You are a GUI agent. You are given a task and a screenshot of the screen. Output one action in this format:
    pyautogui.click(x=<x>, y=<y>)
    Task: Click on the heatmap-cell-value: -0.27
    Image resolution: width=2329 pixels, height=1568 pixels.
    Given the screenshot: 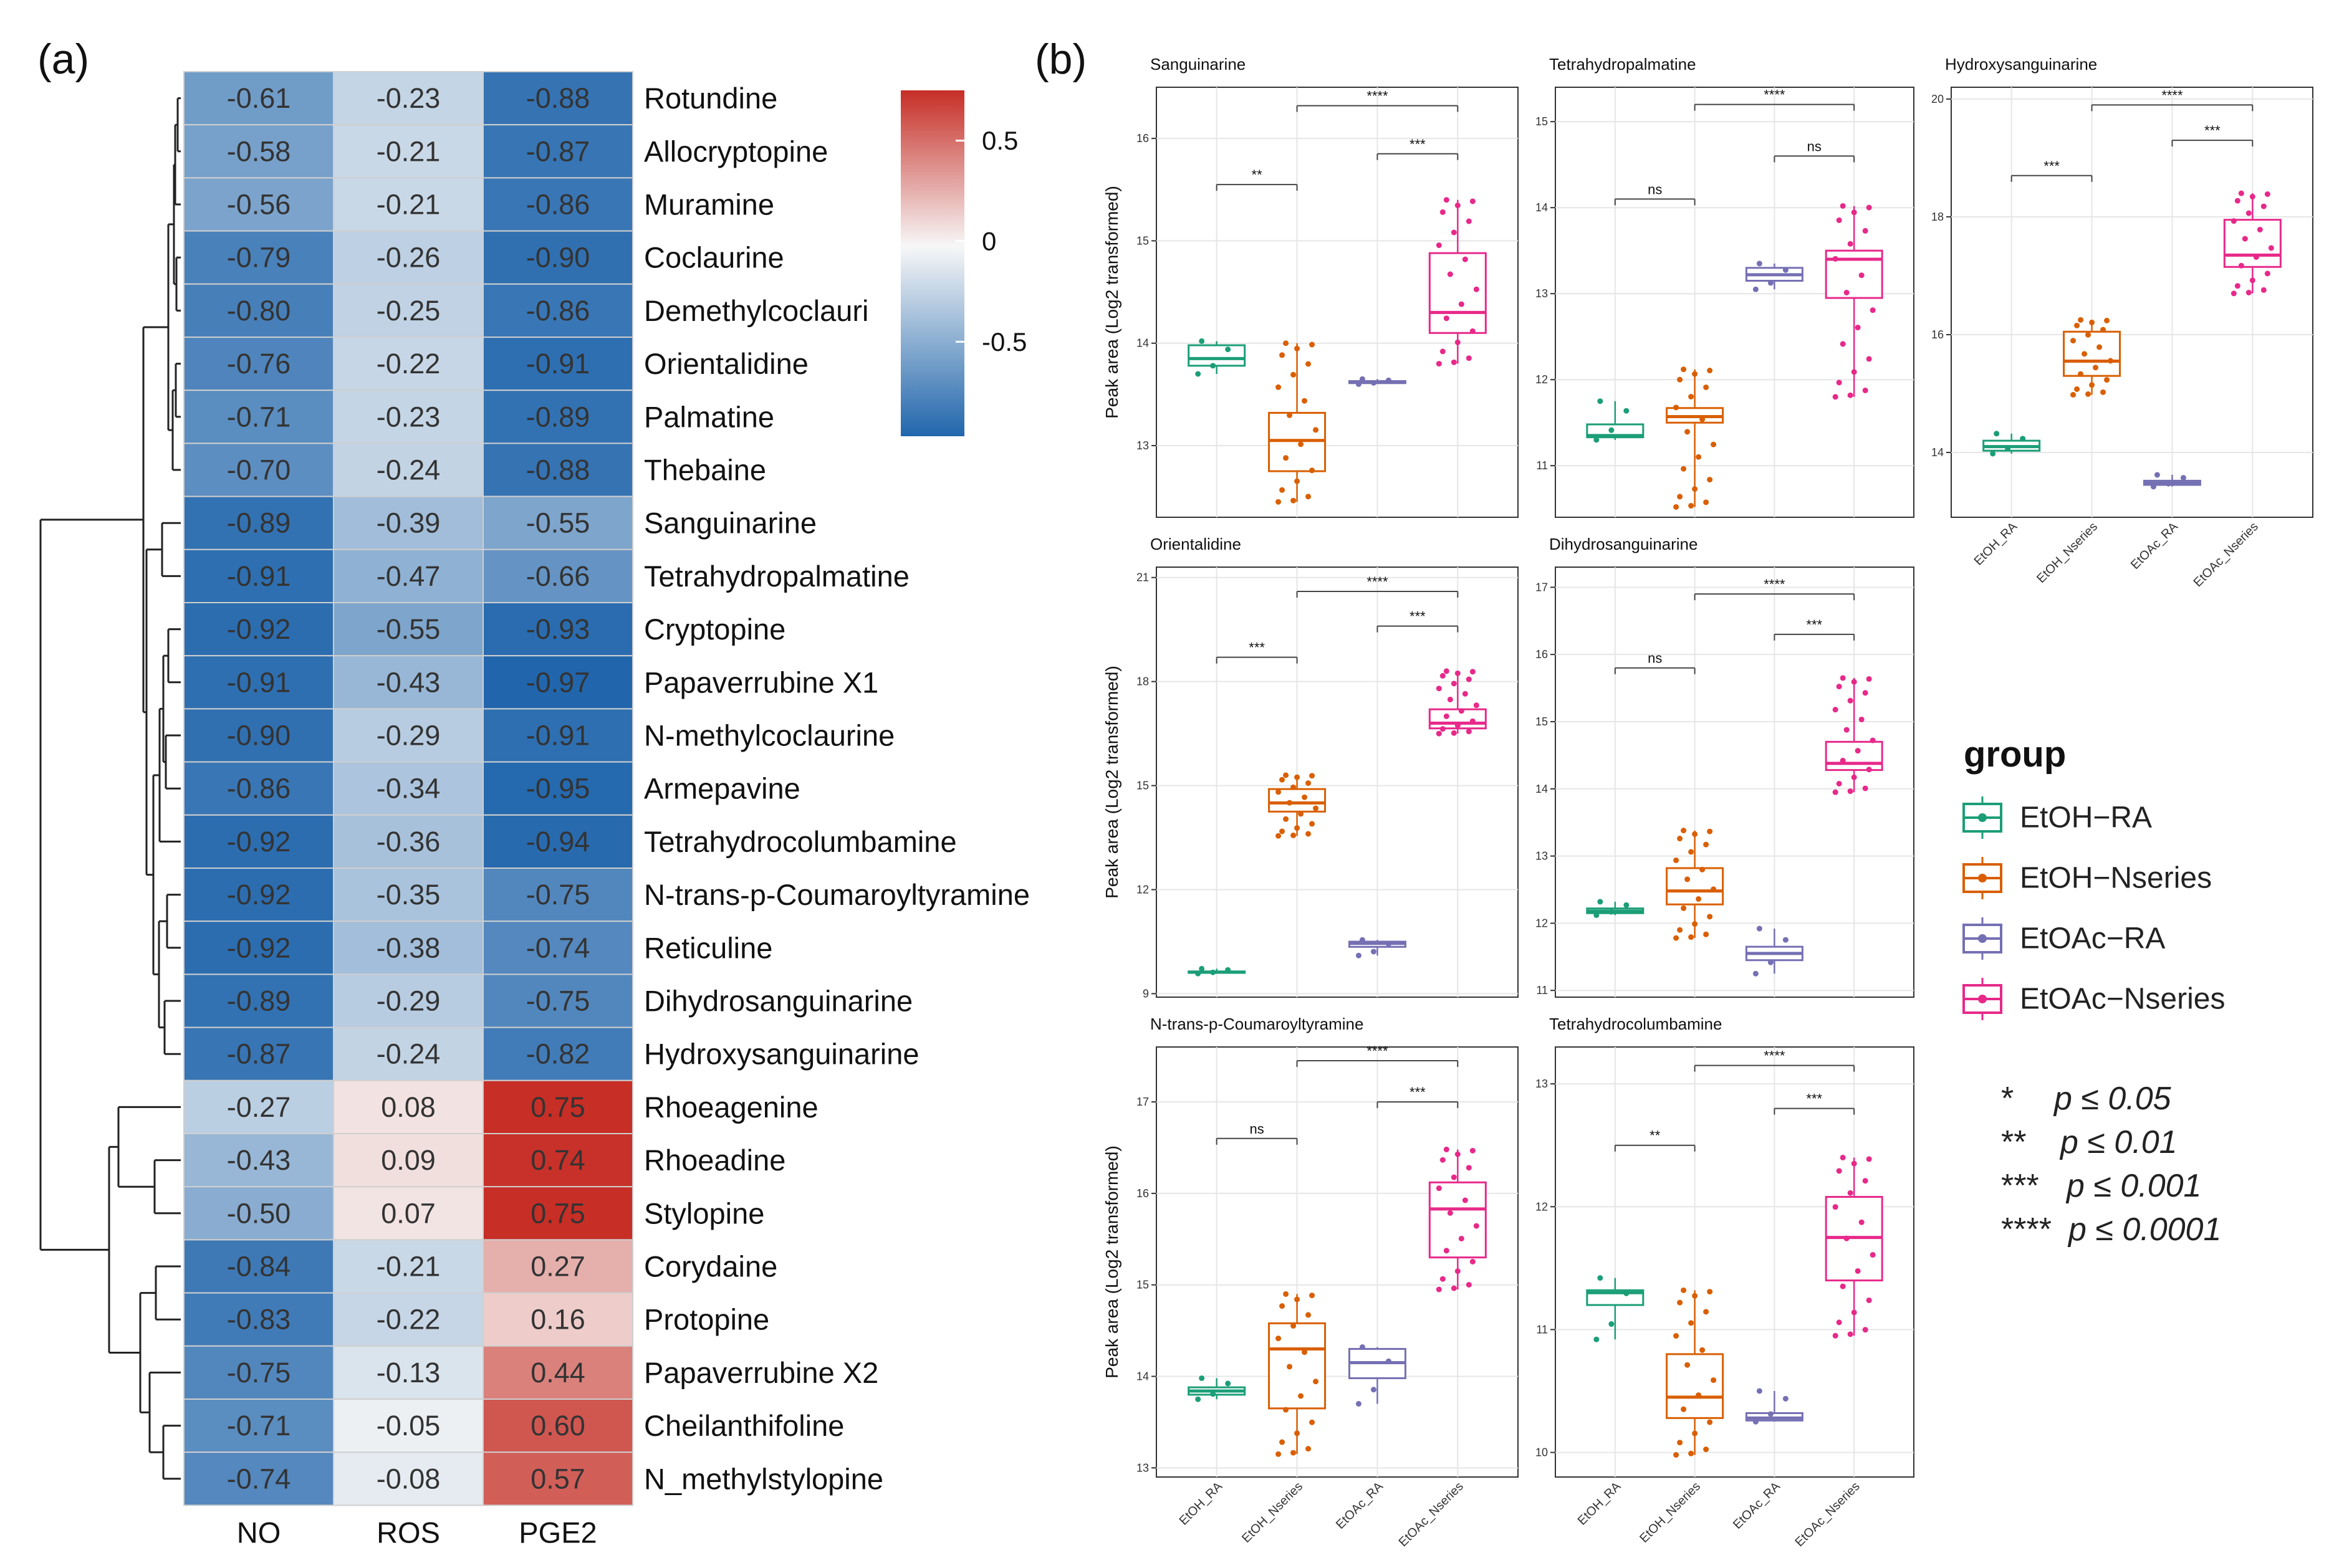 What is the action you would take?
    pyautogui.click(x=259, y=1107)
    